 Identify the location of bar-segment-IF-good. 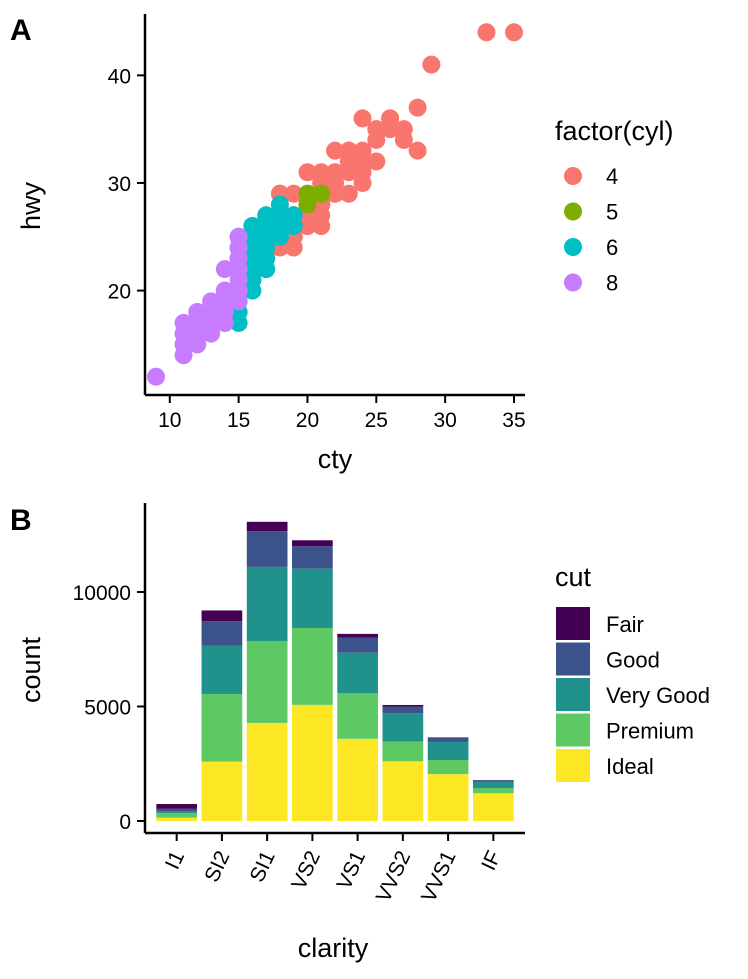
(493, 781).